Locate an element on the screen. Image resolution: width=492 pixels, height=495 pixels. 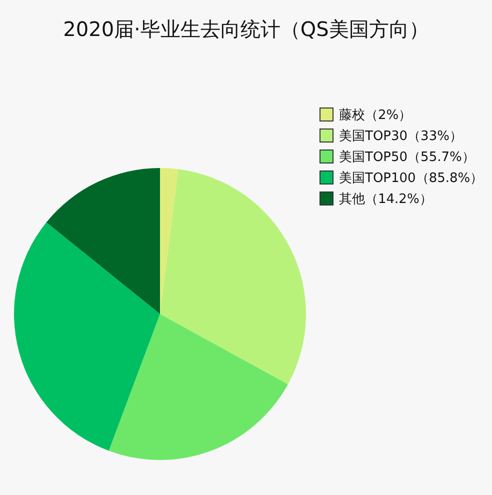
legend-label: 其他（14.2%） is located at coordinates (385, 199).